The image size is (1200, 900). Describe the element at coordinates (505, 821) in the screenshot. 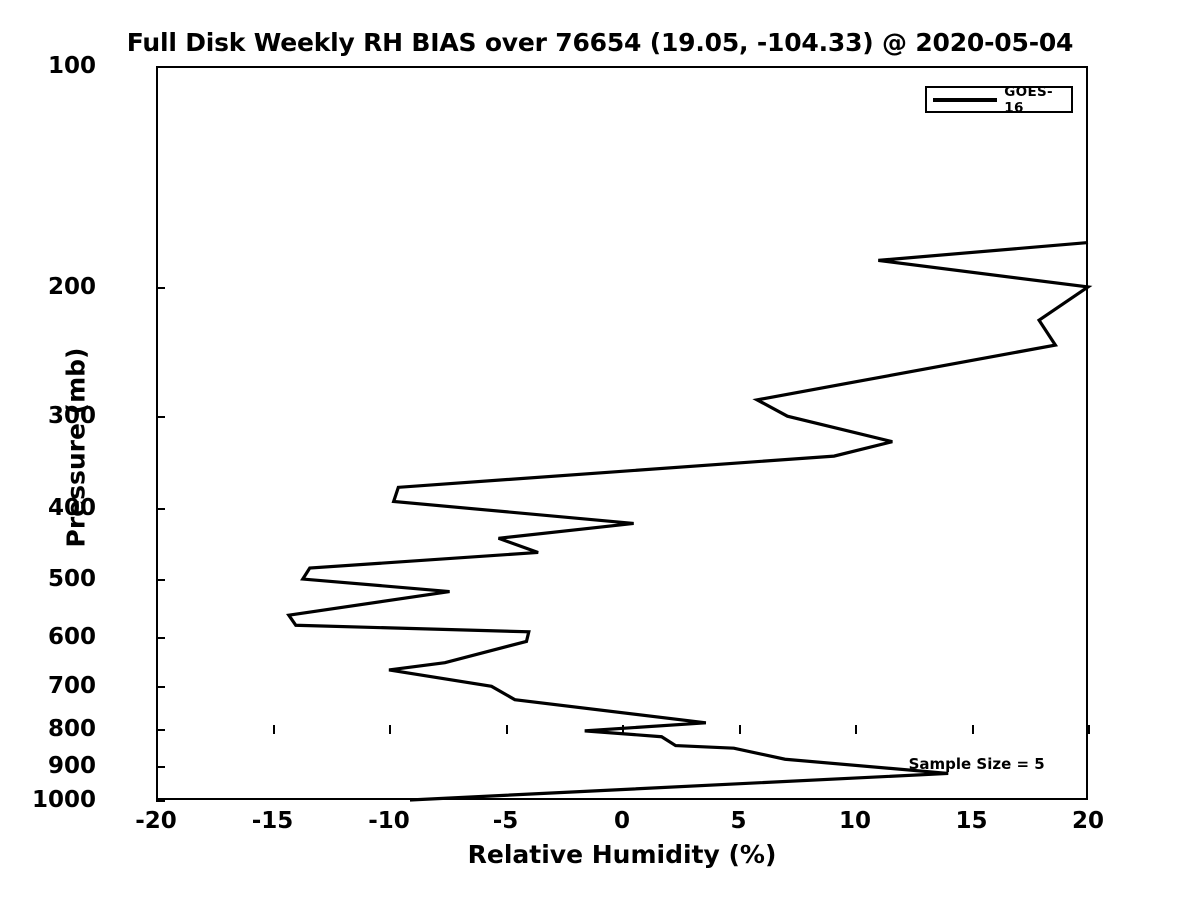

I see `x-tick-label--5: -5` at that location.